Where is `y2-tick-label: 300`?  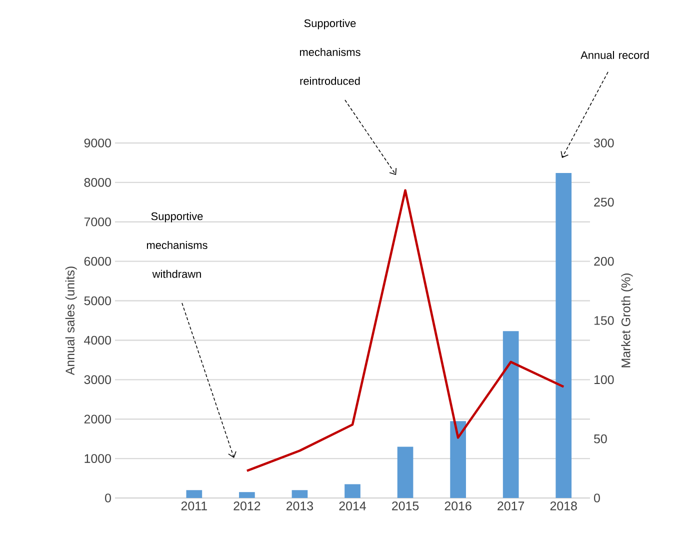 y2-tick-label: 300 is located at coordinates (604, 143).